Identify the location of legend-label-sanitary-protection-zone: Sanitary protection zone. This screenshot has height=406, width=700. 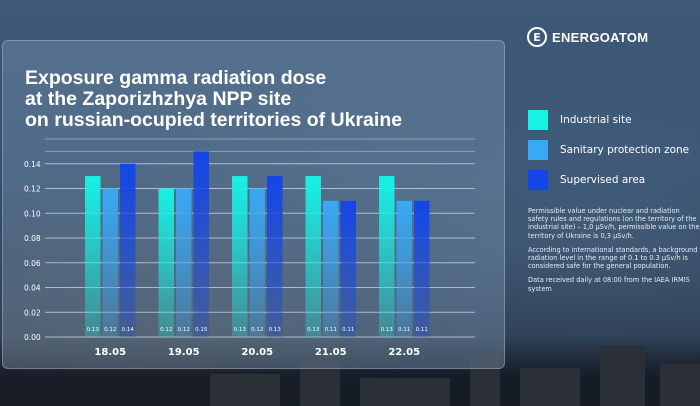
(625, 150).